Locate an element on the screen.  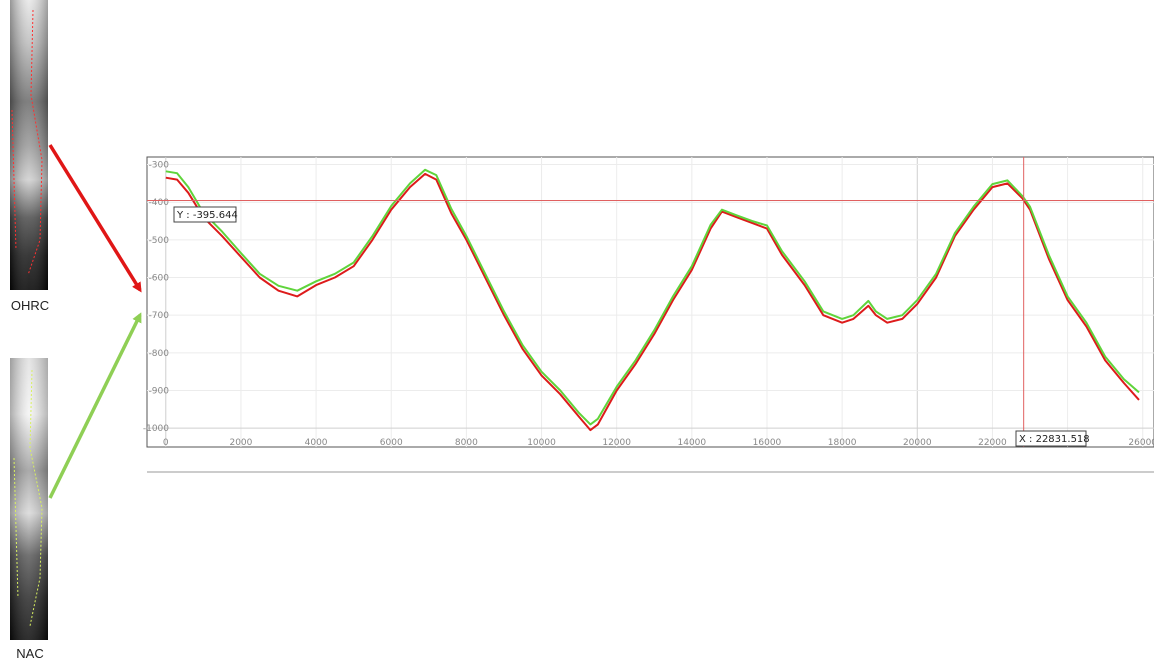
y-tick-label: -400 is located at coordinates (159, 203).